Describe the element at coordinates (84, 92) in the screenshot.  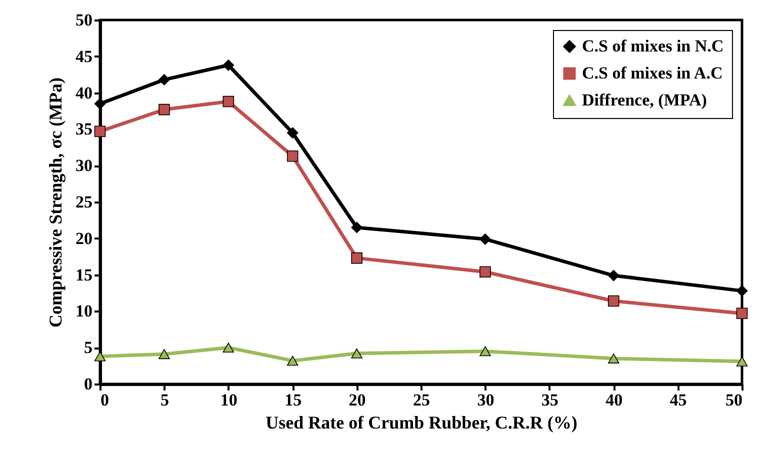
I see `y-tick-label: 40` at that location.